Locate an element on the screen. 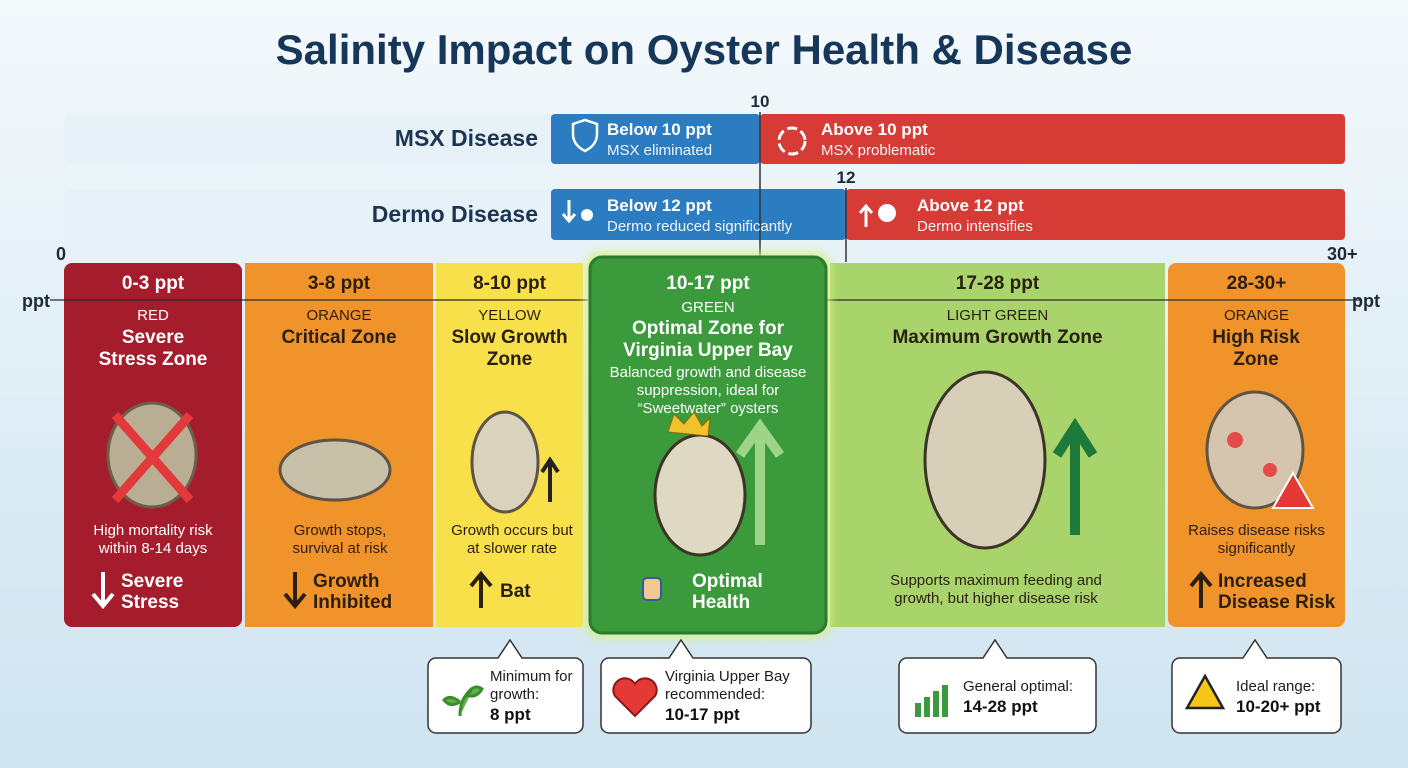 The width and height of the screenshot is (1408, 768). zone-description: Growth stops, survival at risk is located at coordinates (340, 539).